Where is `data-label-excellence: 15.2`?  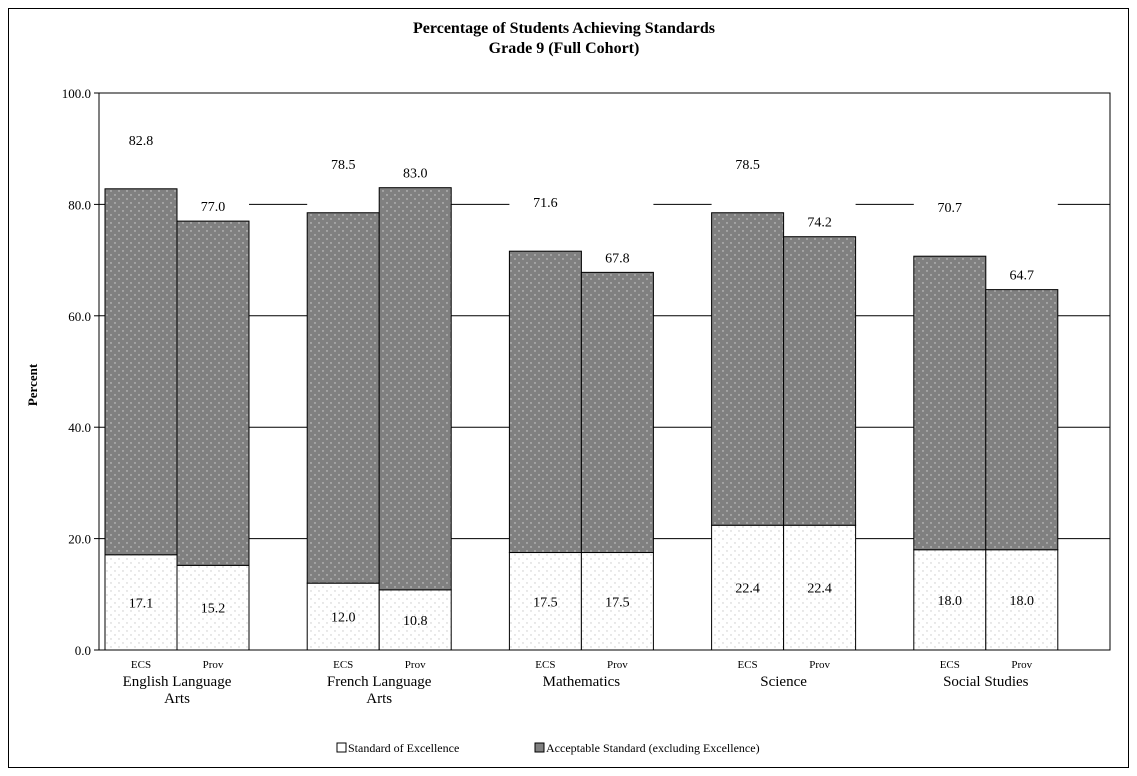 data-label-excellence: 15.2 is located at coordinates (213, 609).